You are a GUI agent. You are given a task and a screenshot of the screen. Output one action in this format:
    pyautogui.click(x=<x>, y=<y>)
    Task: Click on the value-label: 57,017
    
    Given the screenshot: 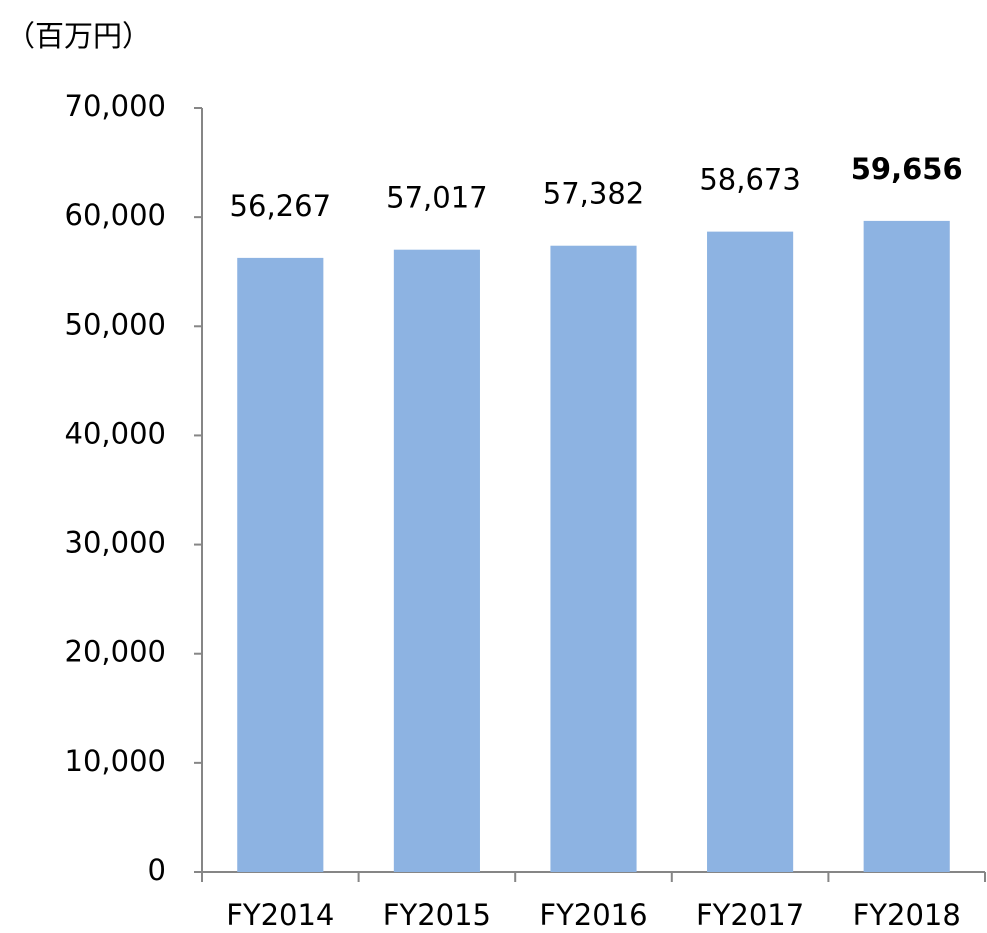 What is the action you would take?
    pyautogui.click(x=436, y=198)
    